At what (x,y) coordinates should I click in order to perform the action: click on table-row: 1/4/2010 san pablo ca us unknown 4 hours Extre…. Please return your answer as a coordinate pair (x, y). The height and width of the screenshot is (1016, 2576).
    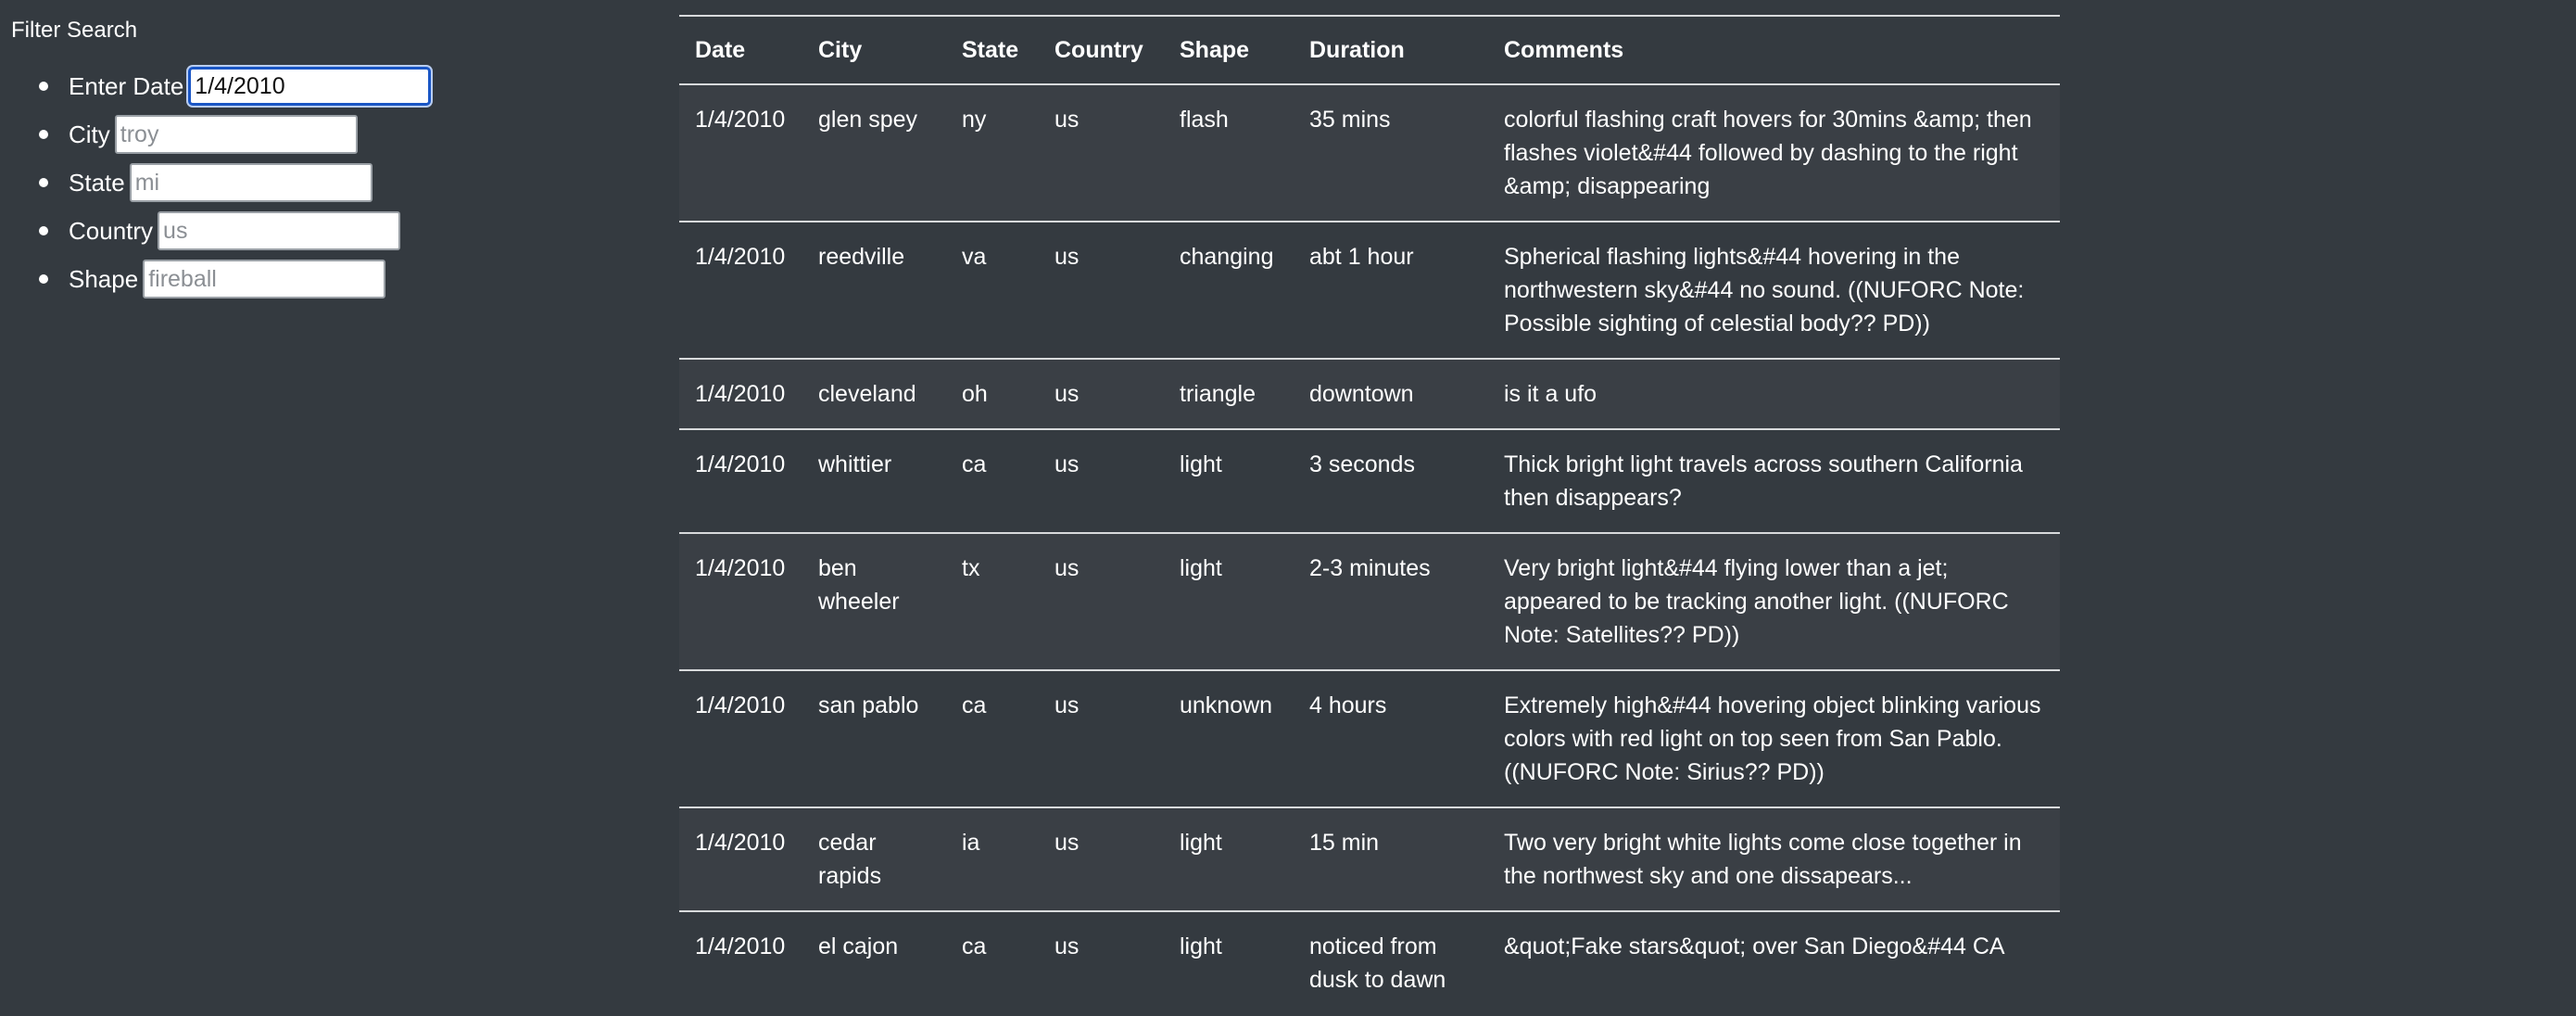
    Looking at the image, I should click on (1369, 739).